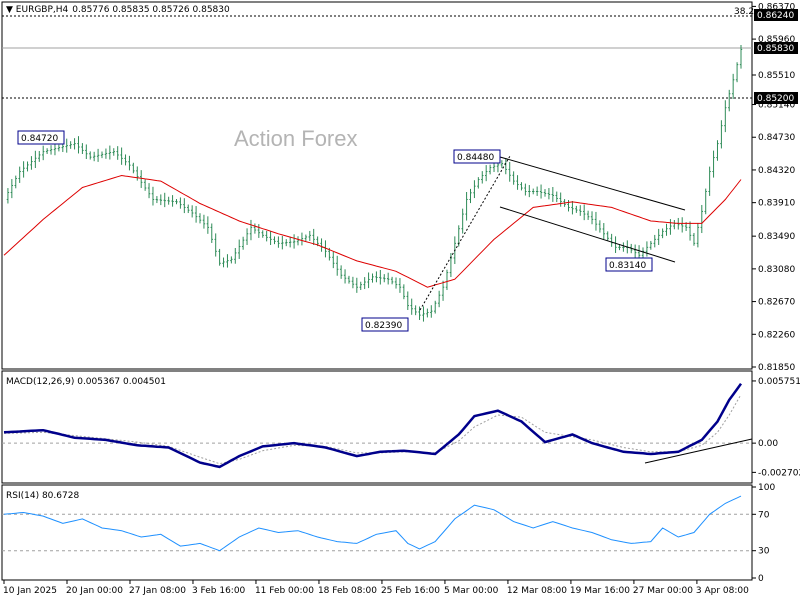  Describe the element at coordinates (744, 12) in the screenshot. I see `fib-level-label: 38.2` at that location.